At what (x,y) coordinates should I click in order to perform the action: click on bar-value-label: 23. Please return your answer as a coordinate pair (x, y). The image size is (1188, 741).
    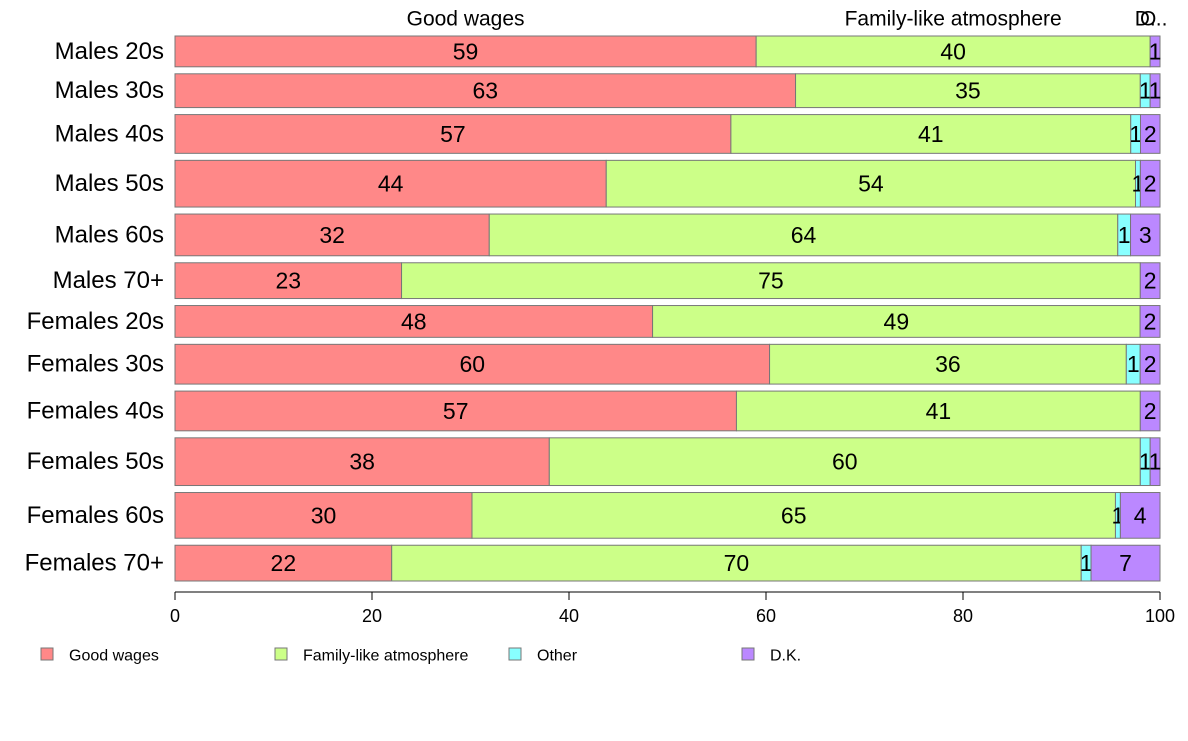
    Looking at the image, I should click on (288, 281).